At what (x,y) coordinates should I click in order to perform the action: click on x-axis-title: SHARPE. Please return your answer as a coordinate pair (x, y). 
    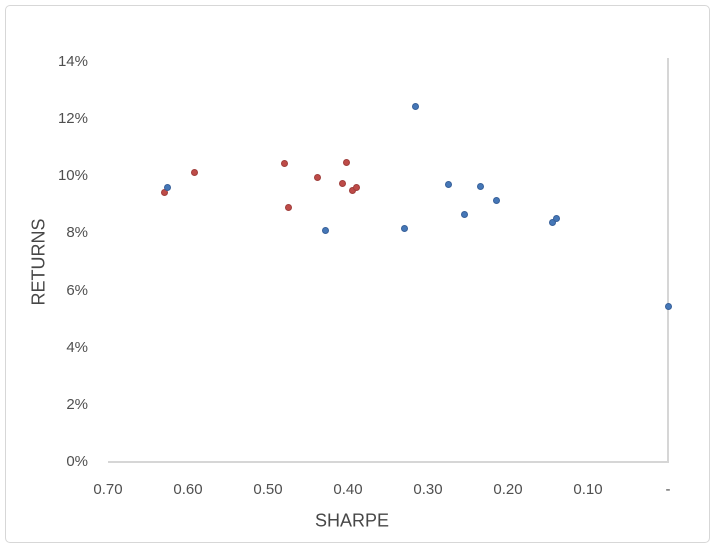
    Looking at the image, I should click on (352, 520).